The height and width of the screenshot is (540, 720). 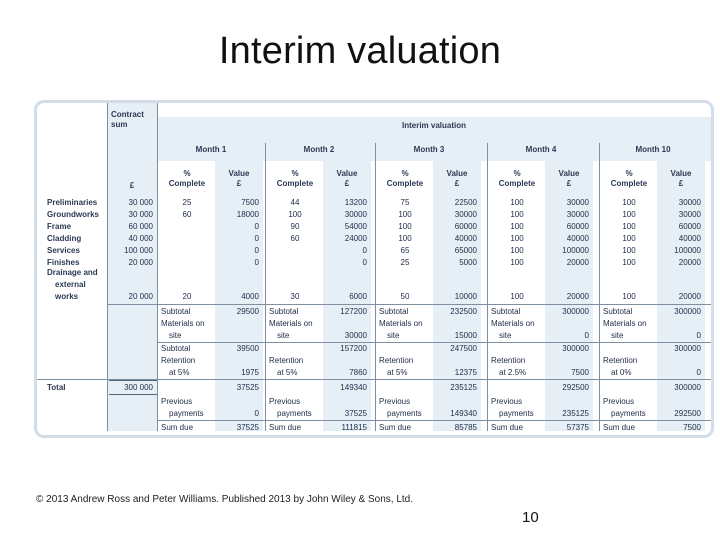 What do you see at coordinates (577, 226) in the screenshot?
I see `value-cell: 60000` at bounding box center [577, 226].